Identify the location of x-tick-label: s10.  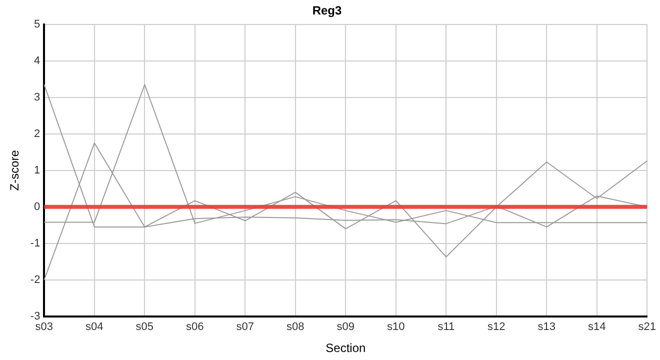
(396, 327).